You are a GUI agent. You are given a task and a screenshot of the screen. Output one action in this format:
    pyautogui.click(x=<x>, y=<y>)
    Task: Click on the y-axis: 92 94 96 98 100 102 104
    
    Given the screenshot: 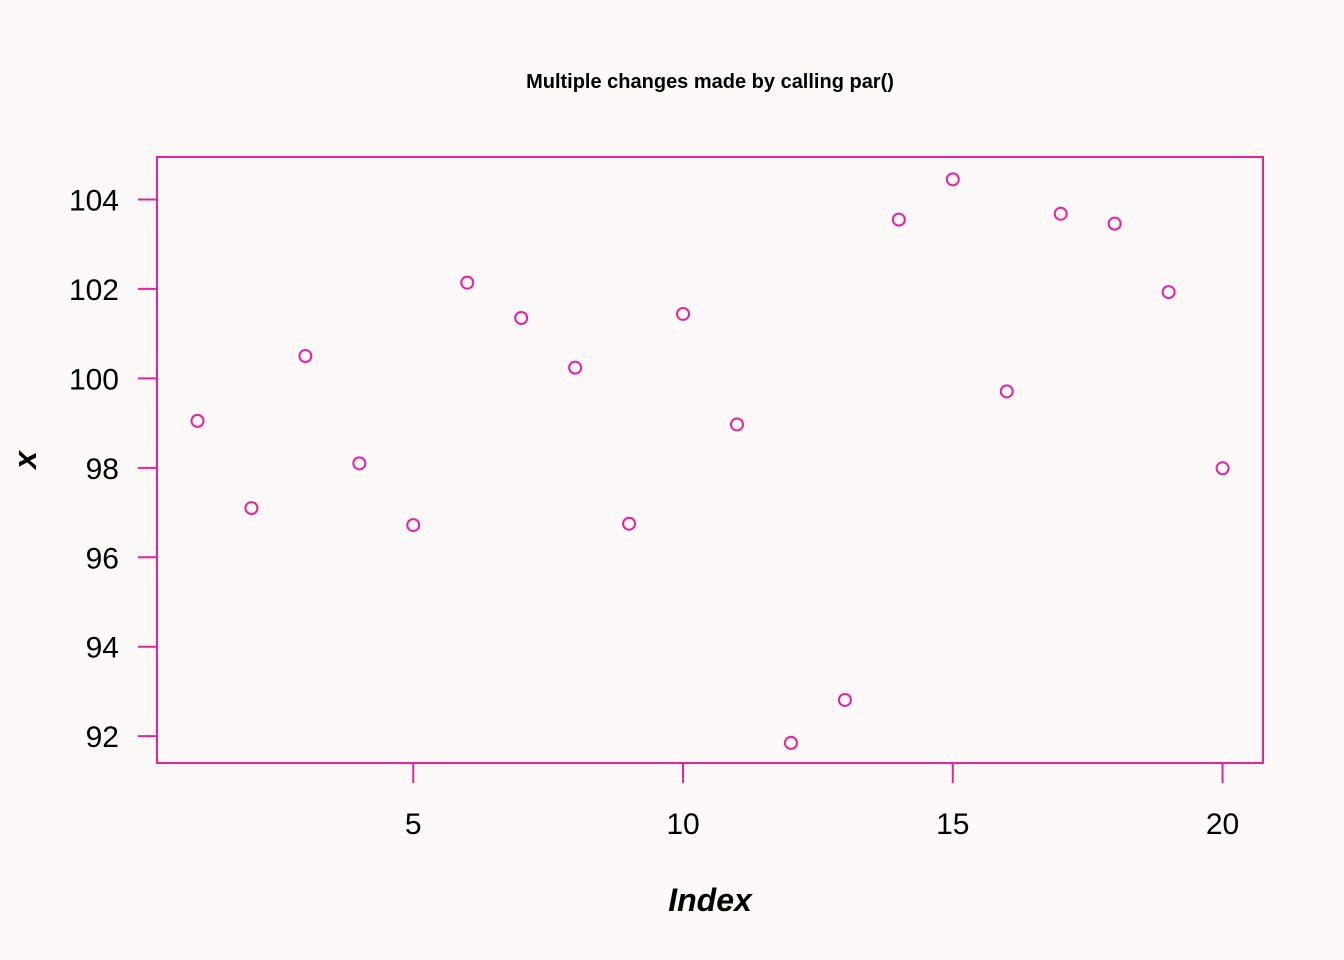 What is the action you would take?
    pyautogui.click(x=113, y=469)
    